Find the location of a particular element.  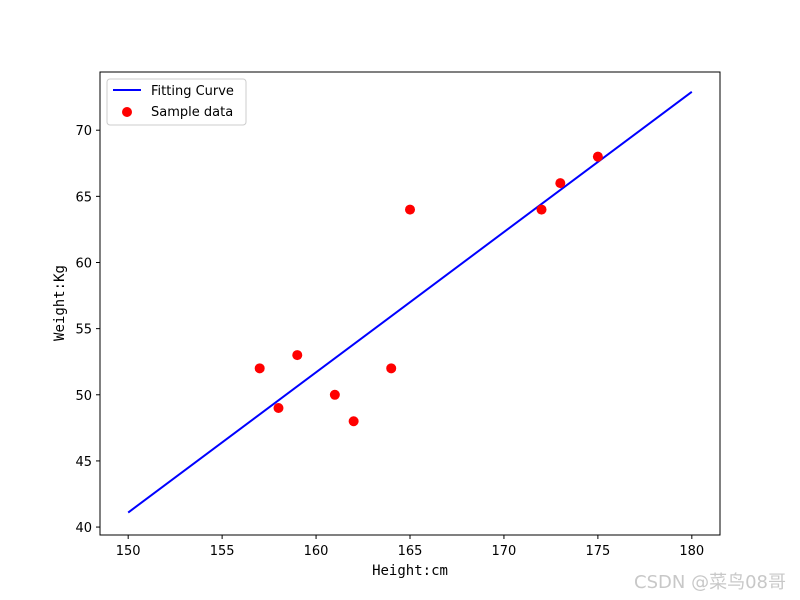

legend-label-fitting-curve: Fitting Curve is located at coordinates (192, 91).